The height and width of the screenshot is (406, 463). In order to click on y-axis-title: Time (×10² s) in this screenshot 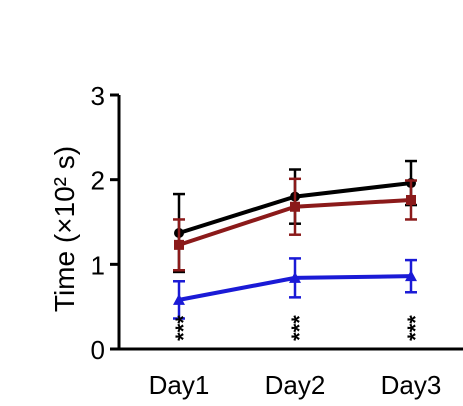, I will do `click(64, 229)`.